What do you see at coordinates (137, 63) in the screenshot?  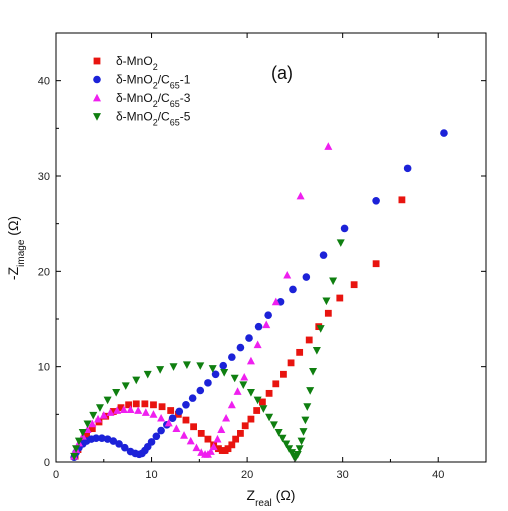 I see `legend-entry-label: δ-MnO2` at bounding box center [137, 63].